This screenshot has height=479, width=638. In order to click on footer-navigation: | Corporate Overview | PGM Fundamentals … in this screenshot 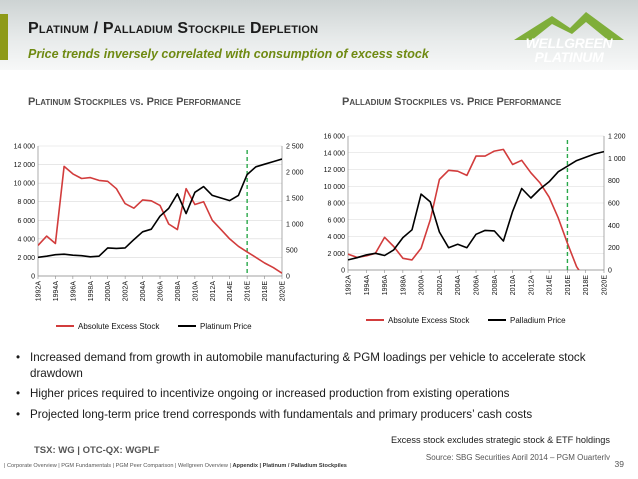, I will do `click(175, 466)`.